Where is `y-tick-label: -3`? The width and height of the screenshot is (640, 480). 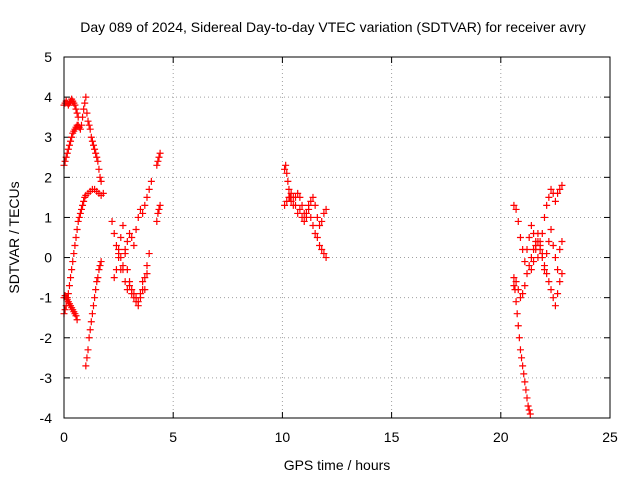
y-tick-label: -3 is located at coordinates (46, 378).